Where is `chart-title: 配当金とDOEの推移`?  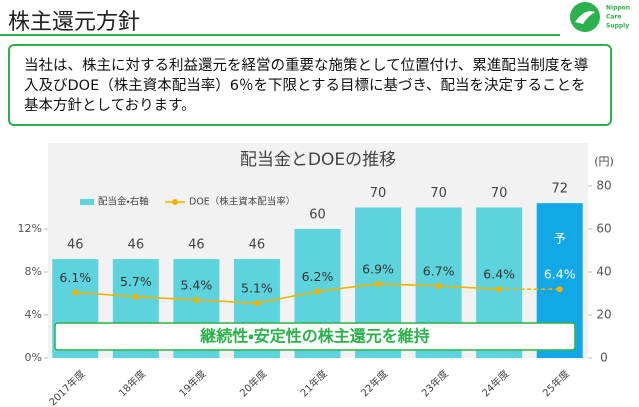 chart-title: 配当金とDOEの推移 is located at coordinates (318, 160).